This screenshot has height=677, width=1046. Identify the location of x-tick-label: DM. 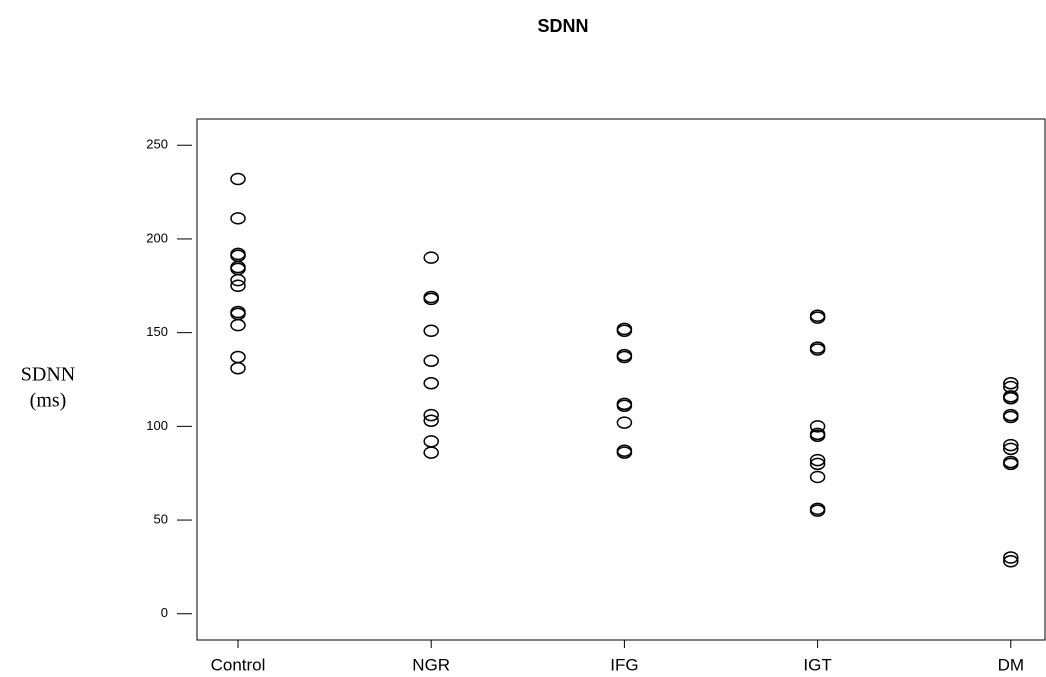
(1011, 664).